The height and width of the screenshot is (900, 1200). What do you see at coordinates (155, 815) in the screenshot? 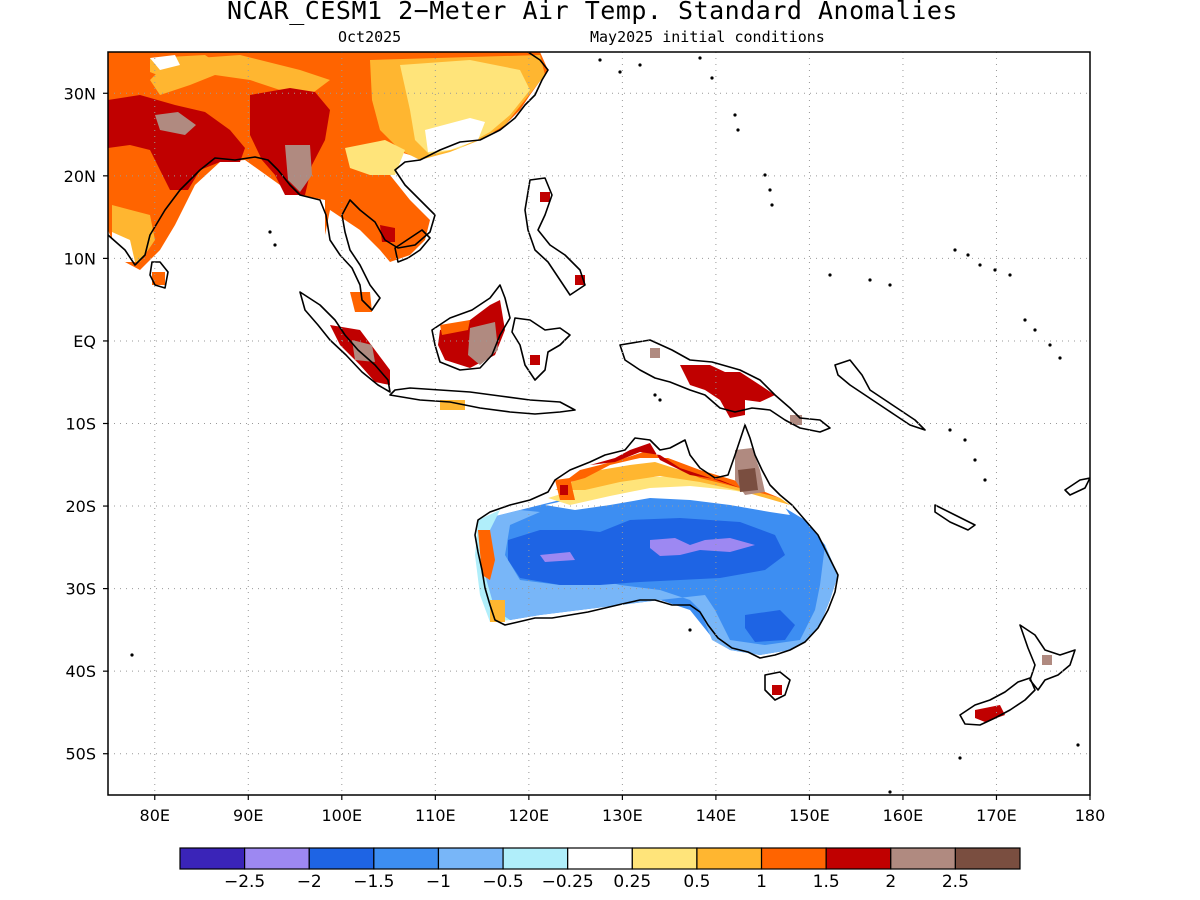
I see `x-tick-label: 80E` at bounding box center [155, 815].